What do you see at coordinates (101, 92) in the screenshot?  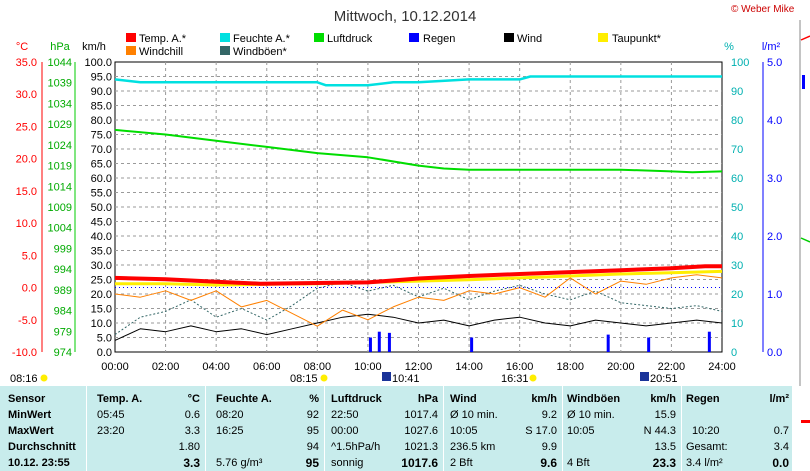 I see `wind-tick-label: 90.0` at bounding box center [101, 92].